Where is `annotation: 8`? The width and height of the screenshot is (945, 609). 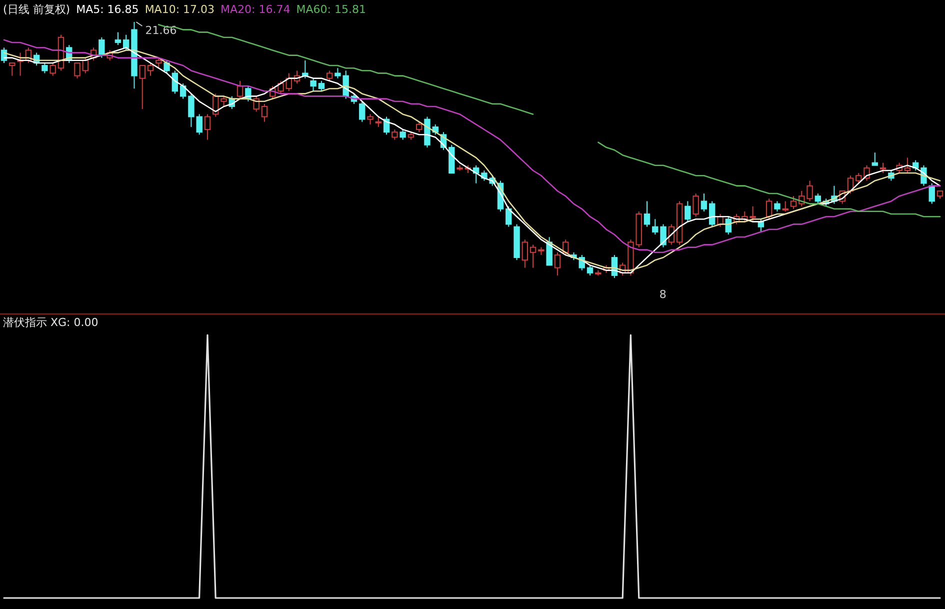 annotation: 8 is located at coordinates (662, 294).